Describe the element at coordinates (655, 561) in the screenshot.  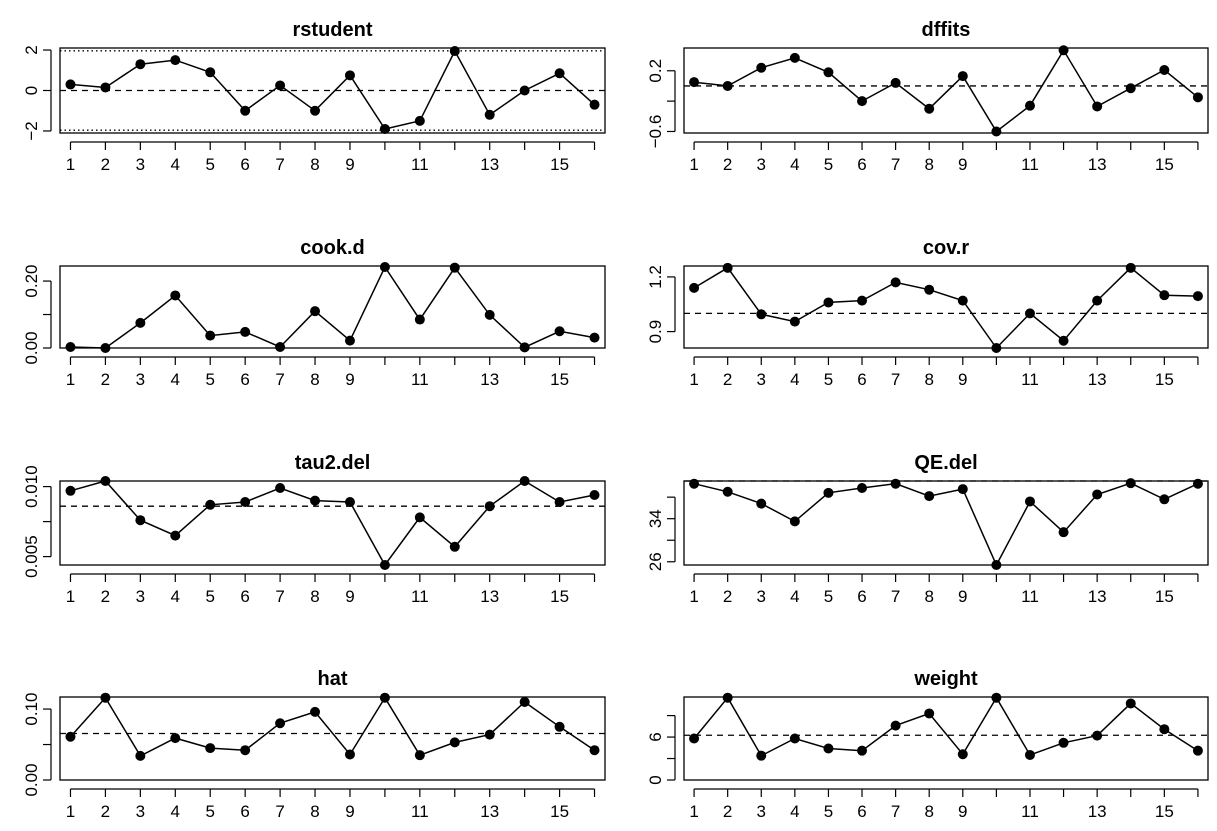
I see `y-tick-label: 26` at that location.